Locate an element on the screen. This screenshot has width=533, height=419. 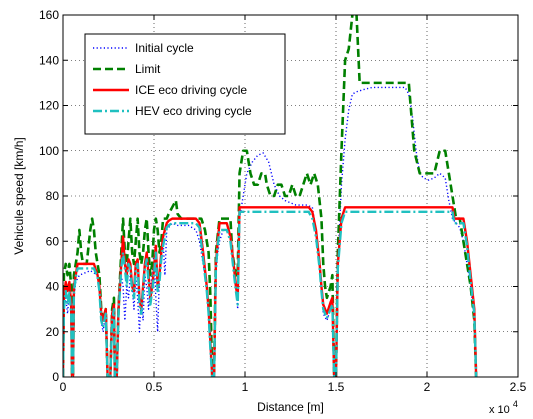
y-tick-label-7: 140 is located at coordinates (49, 60).